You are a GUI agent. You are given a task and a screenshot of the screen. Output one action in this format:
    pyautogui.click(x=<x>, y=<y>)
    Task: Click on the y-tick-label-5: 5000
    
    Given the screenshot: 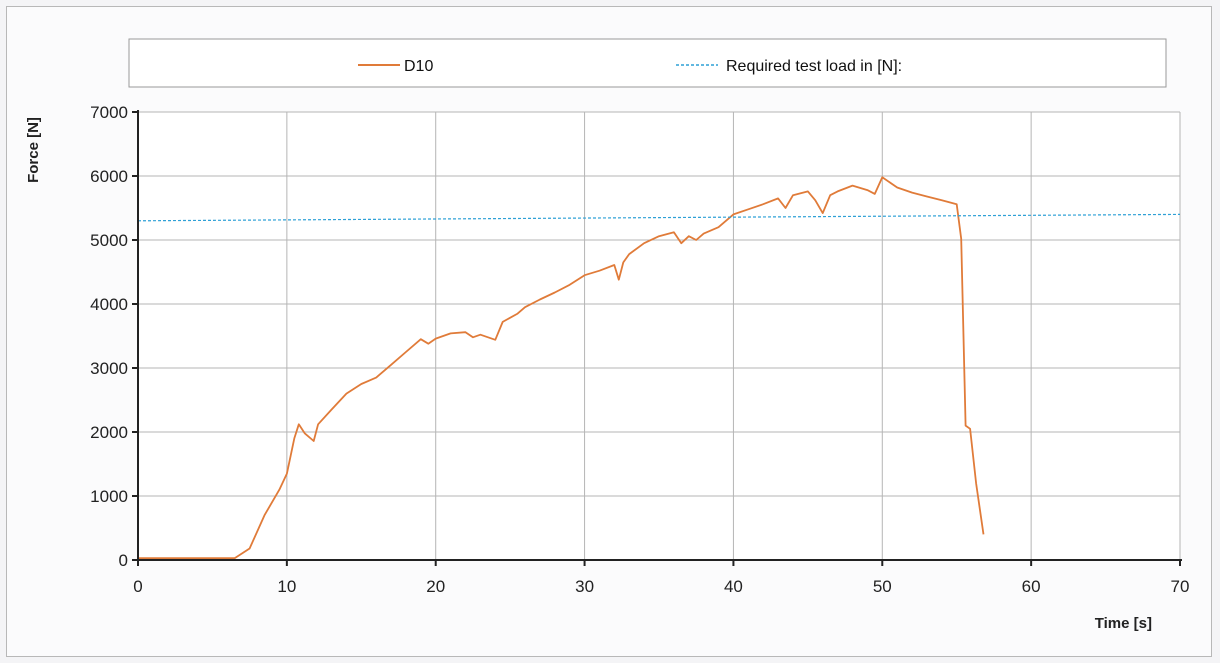 What is the action you would take?
    pyautogui.click(x=109, y=240)
    